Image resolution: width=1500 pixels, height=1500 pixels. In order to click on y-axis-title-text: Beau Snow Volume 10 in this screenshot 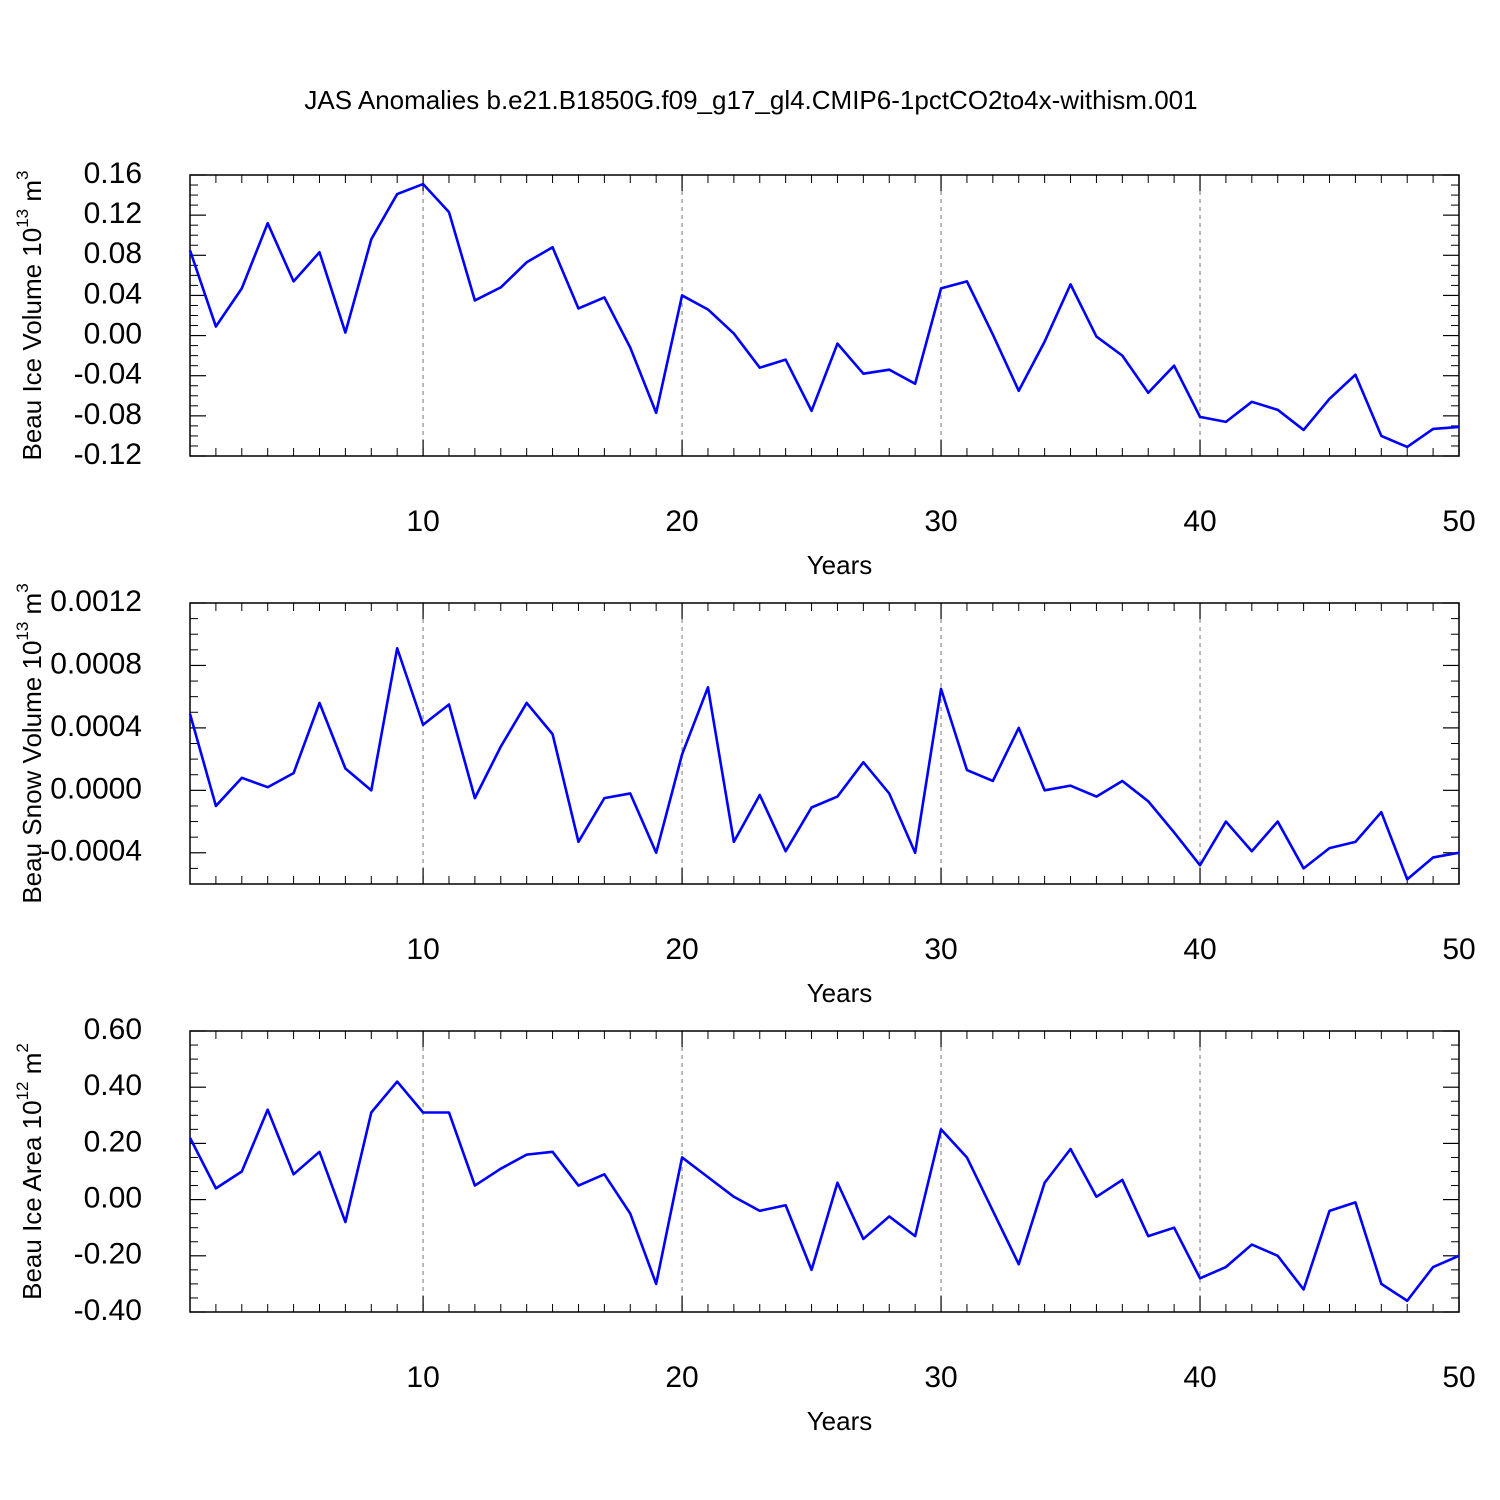, I will do `click(32, 772)`.